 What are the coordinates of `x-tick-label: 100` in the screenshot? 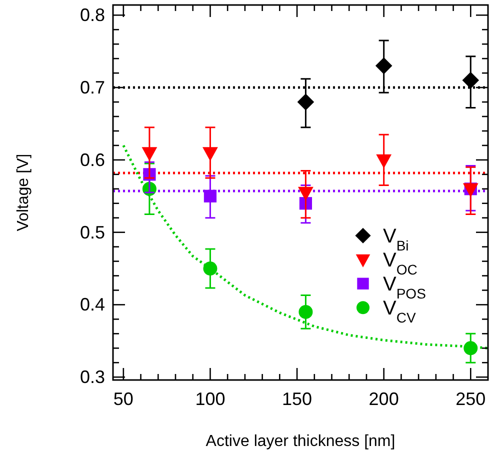 It's located at (210, 399).